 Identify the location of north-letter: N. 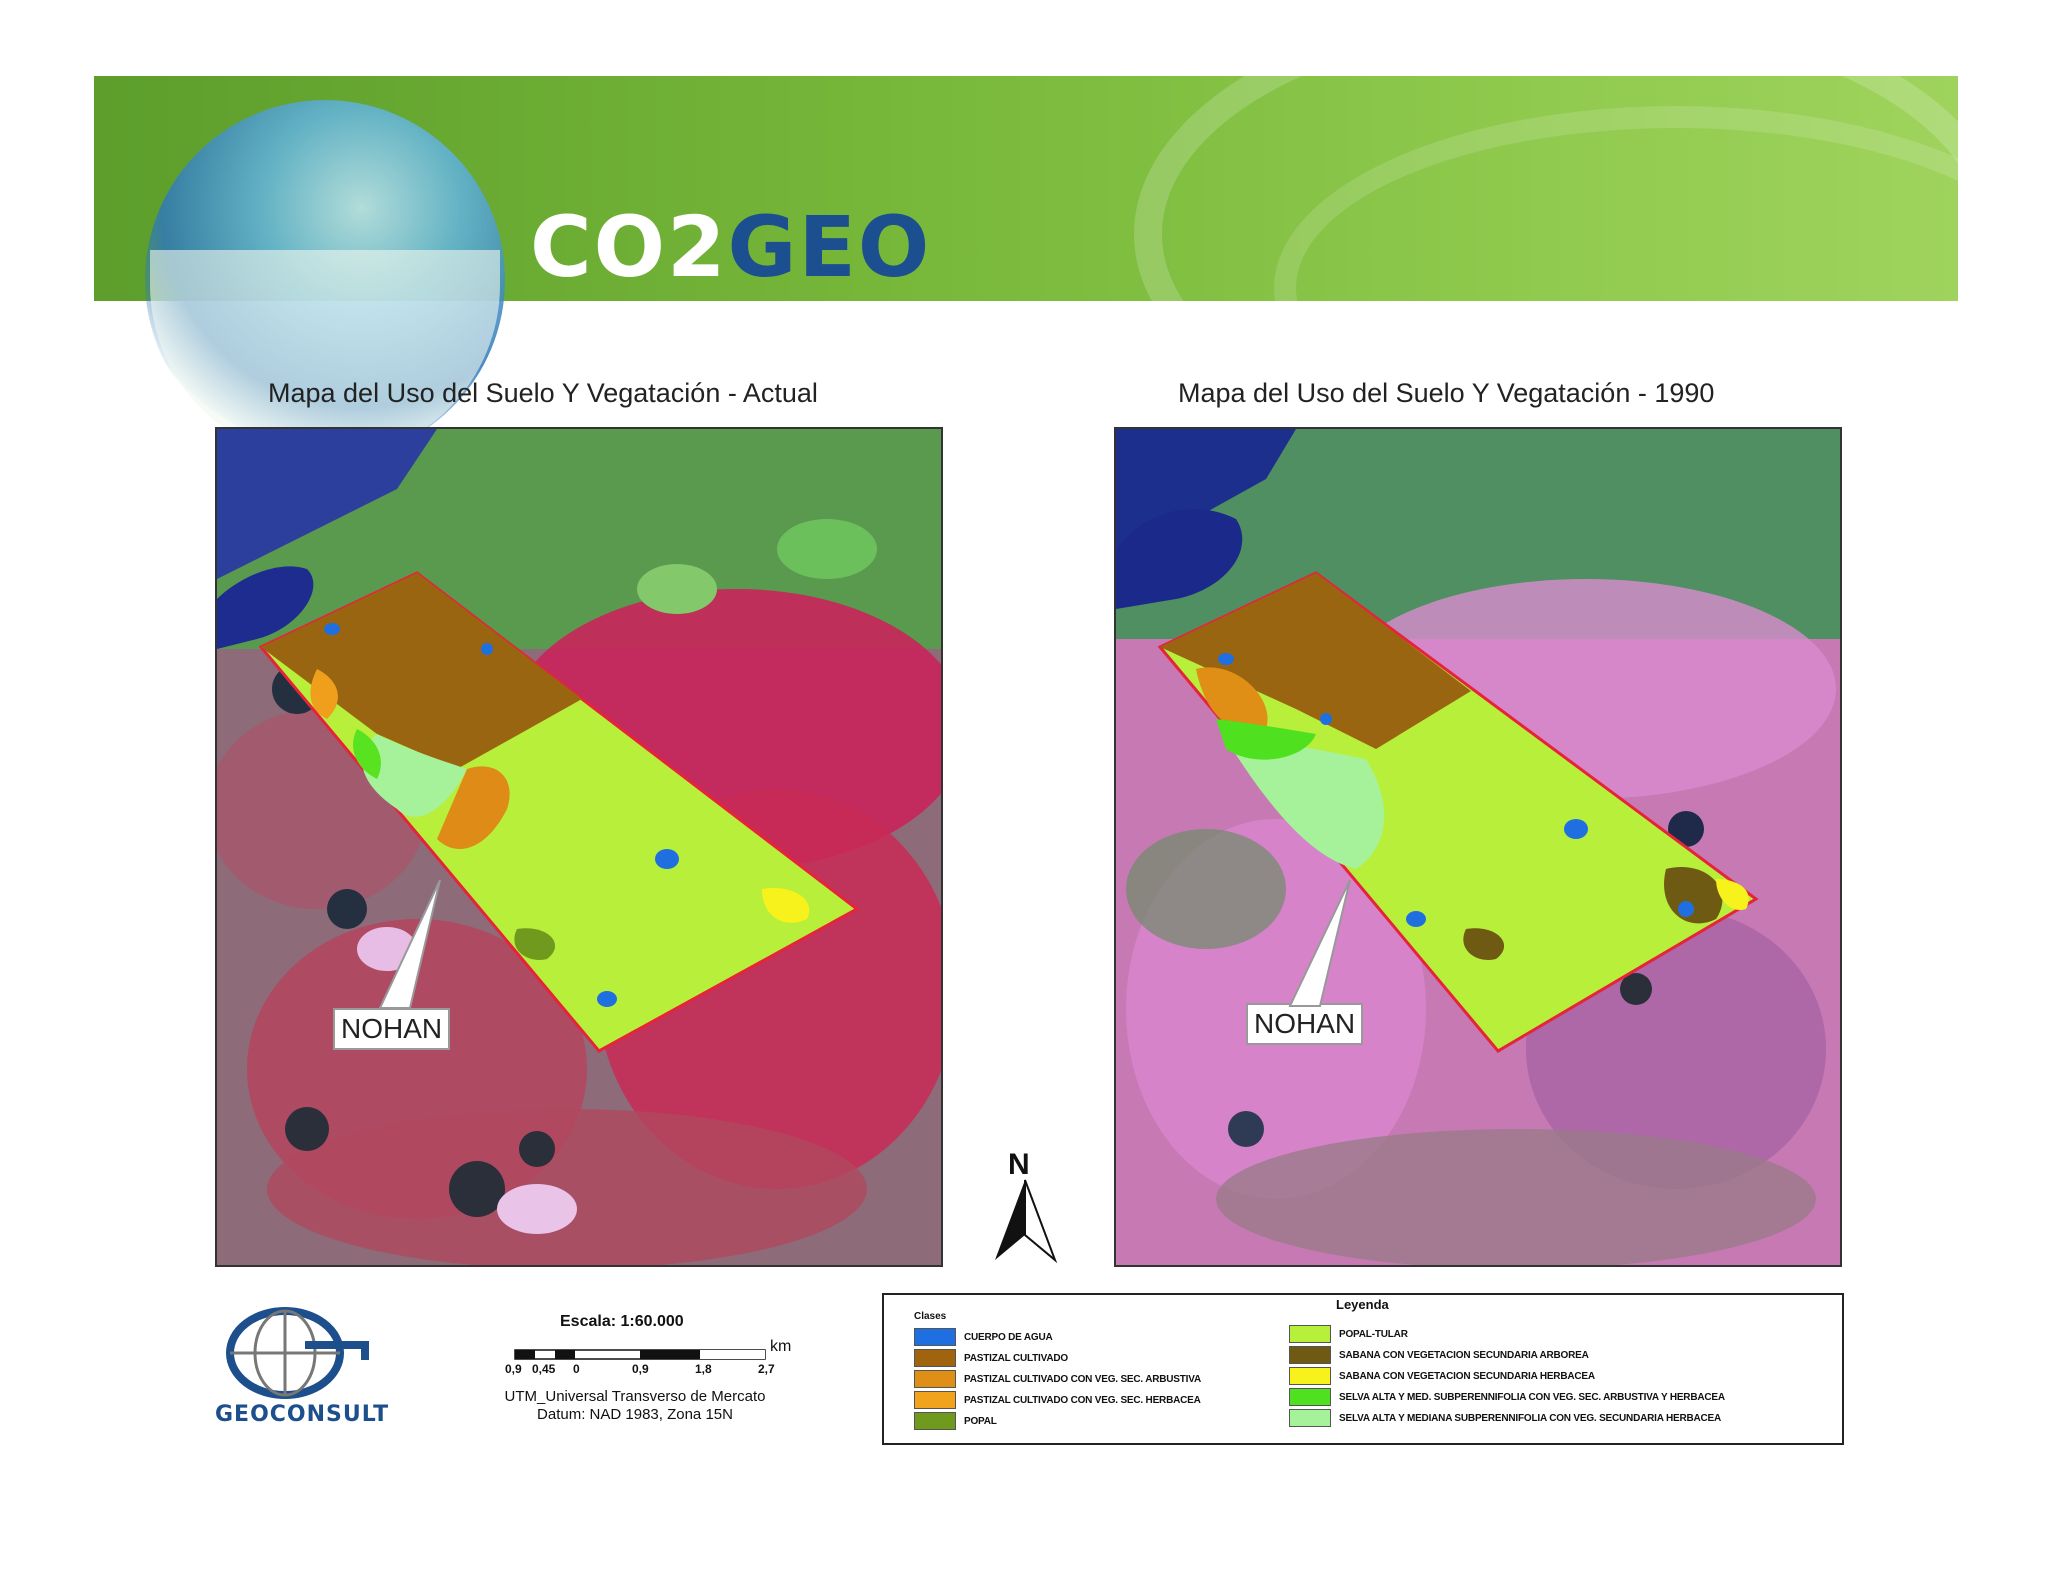
(1019, 1164).